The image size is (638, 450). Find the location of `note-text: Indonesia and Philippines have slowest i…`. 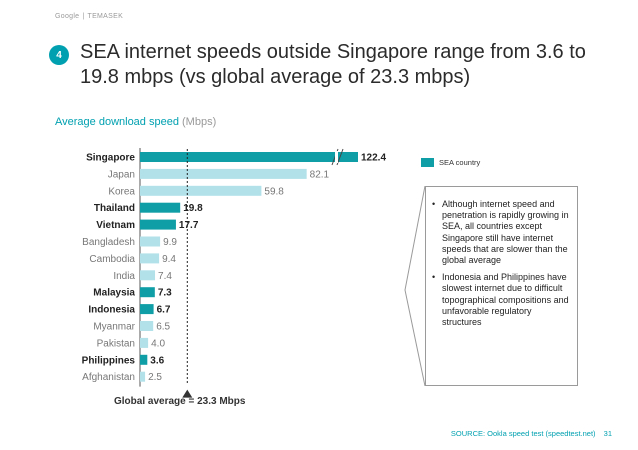

note-text: Indonesia and Philippines have slowest i… is located at coordinates (505, 300).